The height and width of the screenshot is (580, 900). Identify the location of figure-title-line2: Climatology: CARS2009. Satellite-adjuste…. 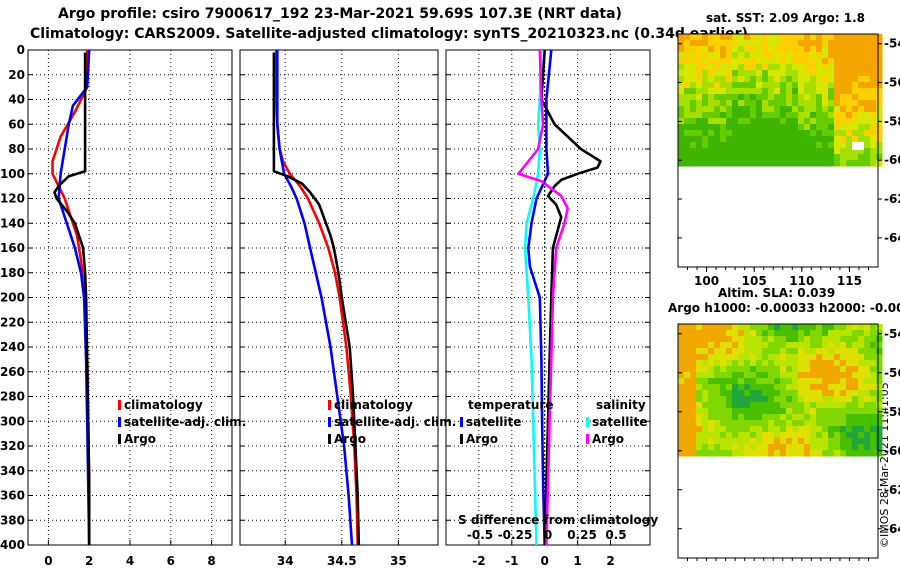
(389, 34).